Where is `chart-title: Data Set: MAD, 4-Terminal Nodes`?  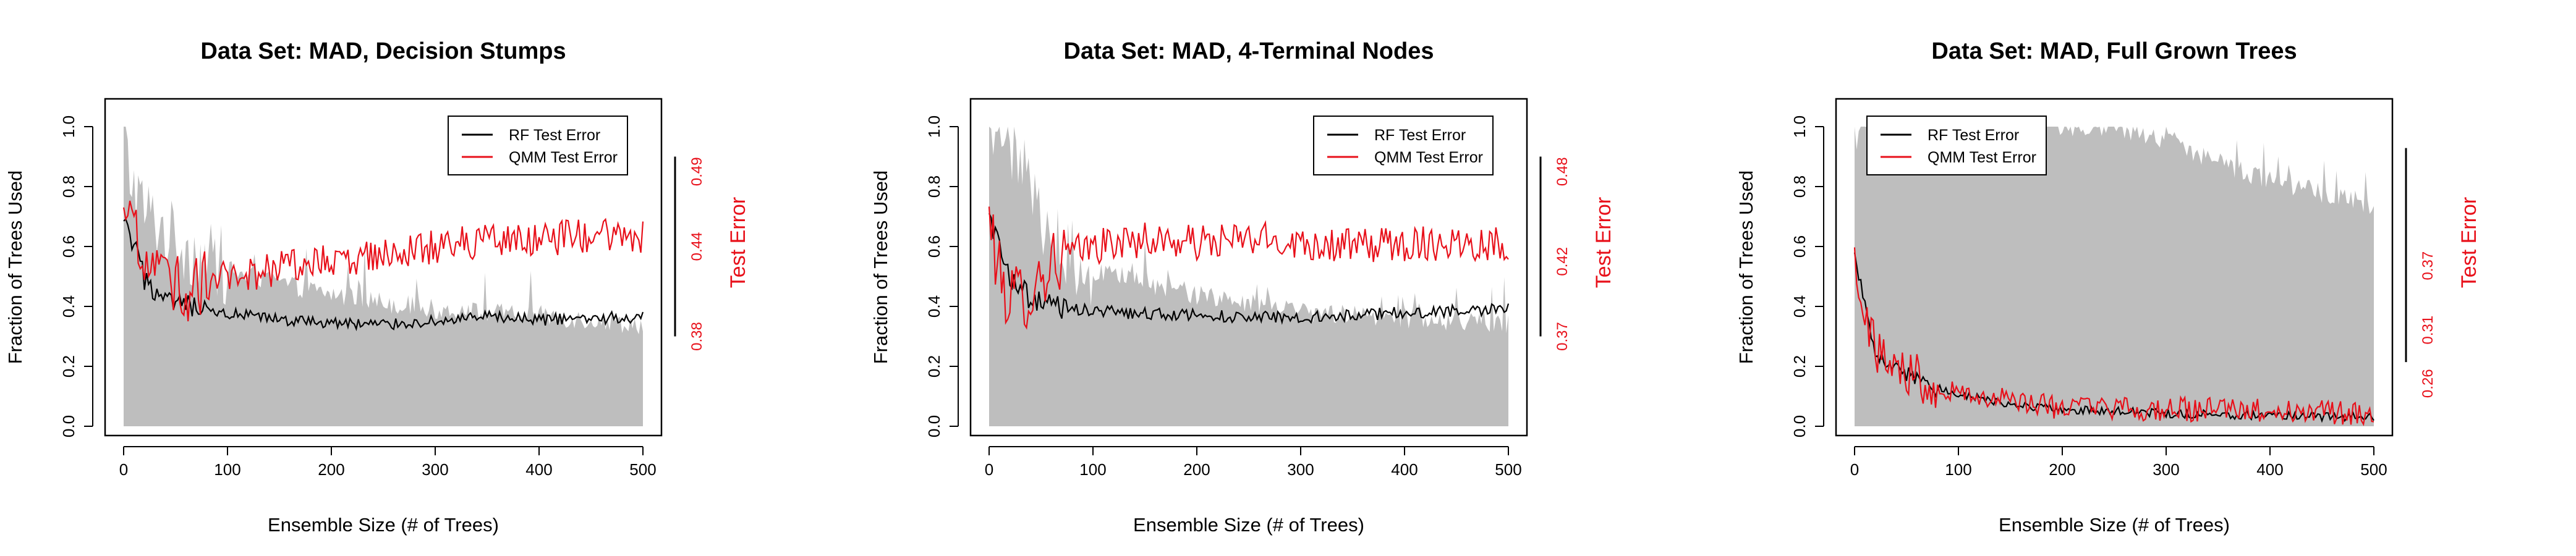
chart-title: Data Set: MAD, 4-Terminal Nodes is located at coordinates (1249, 51).